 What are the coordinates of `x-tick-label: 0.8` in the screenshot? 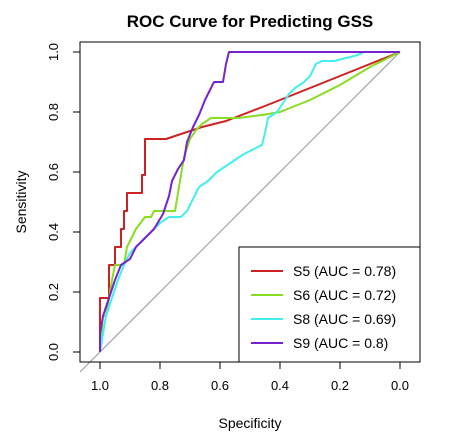 It's located at (160, 385).